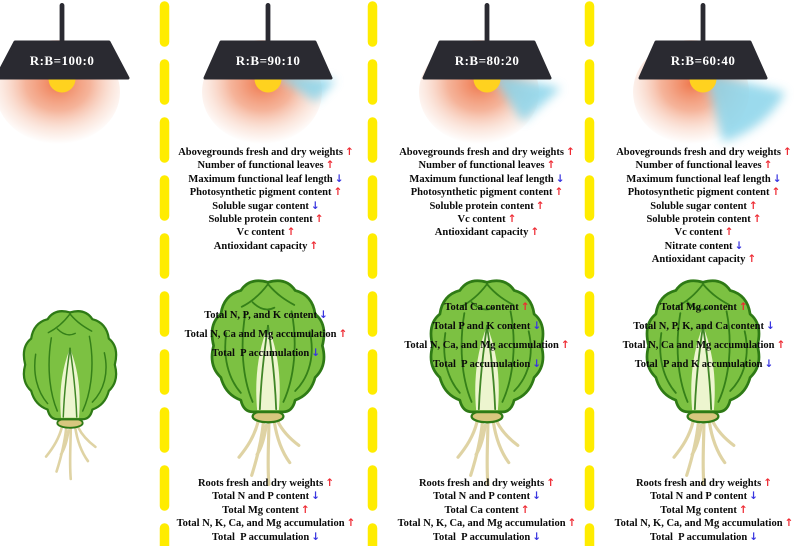 The image size is (800, 546). I want to click on trait-label: Total N, P, K, and Ca content, so click(698, 326).